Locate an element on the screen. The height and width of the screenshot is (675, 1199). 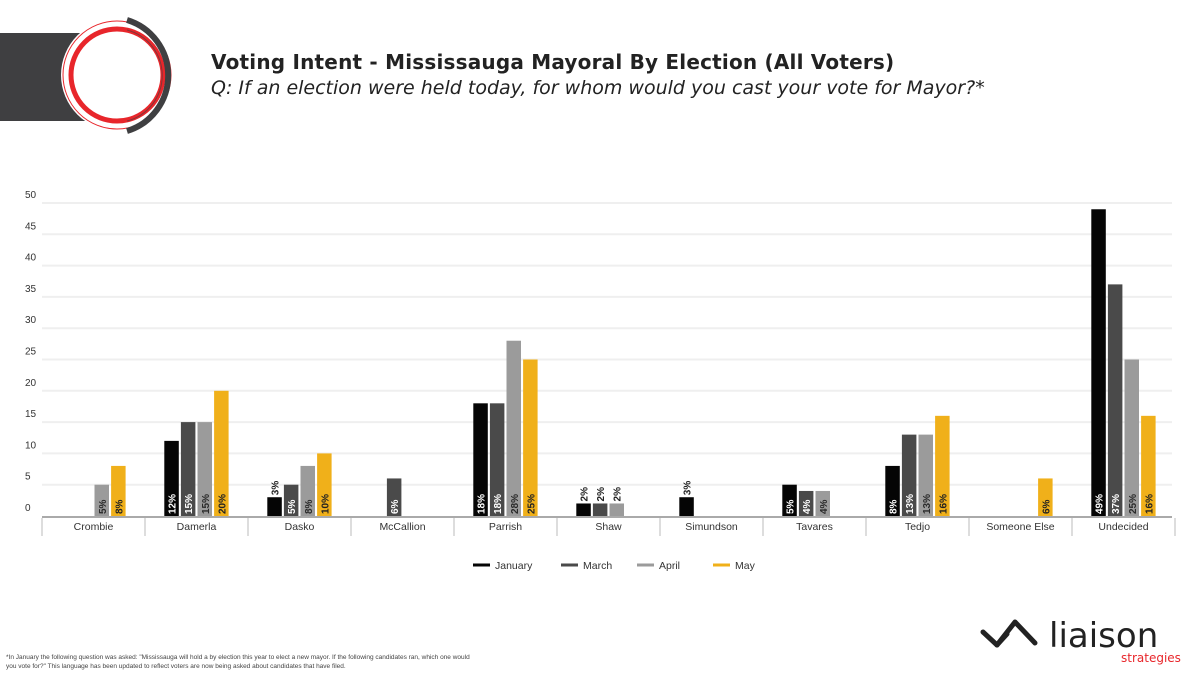
y-tick-label: 20 is located at coordinates (31, 383).